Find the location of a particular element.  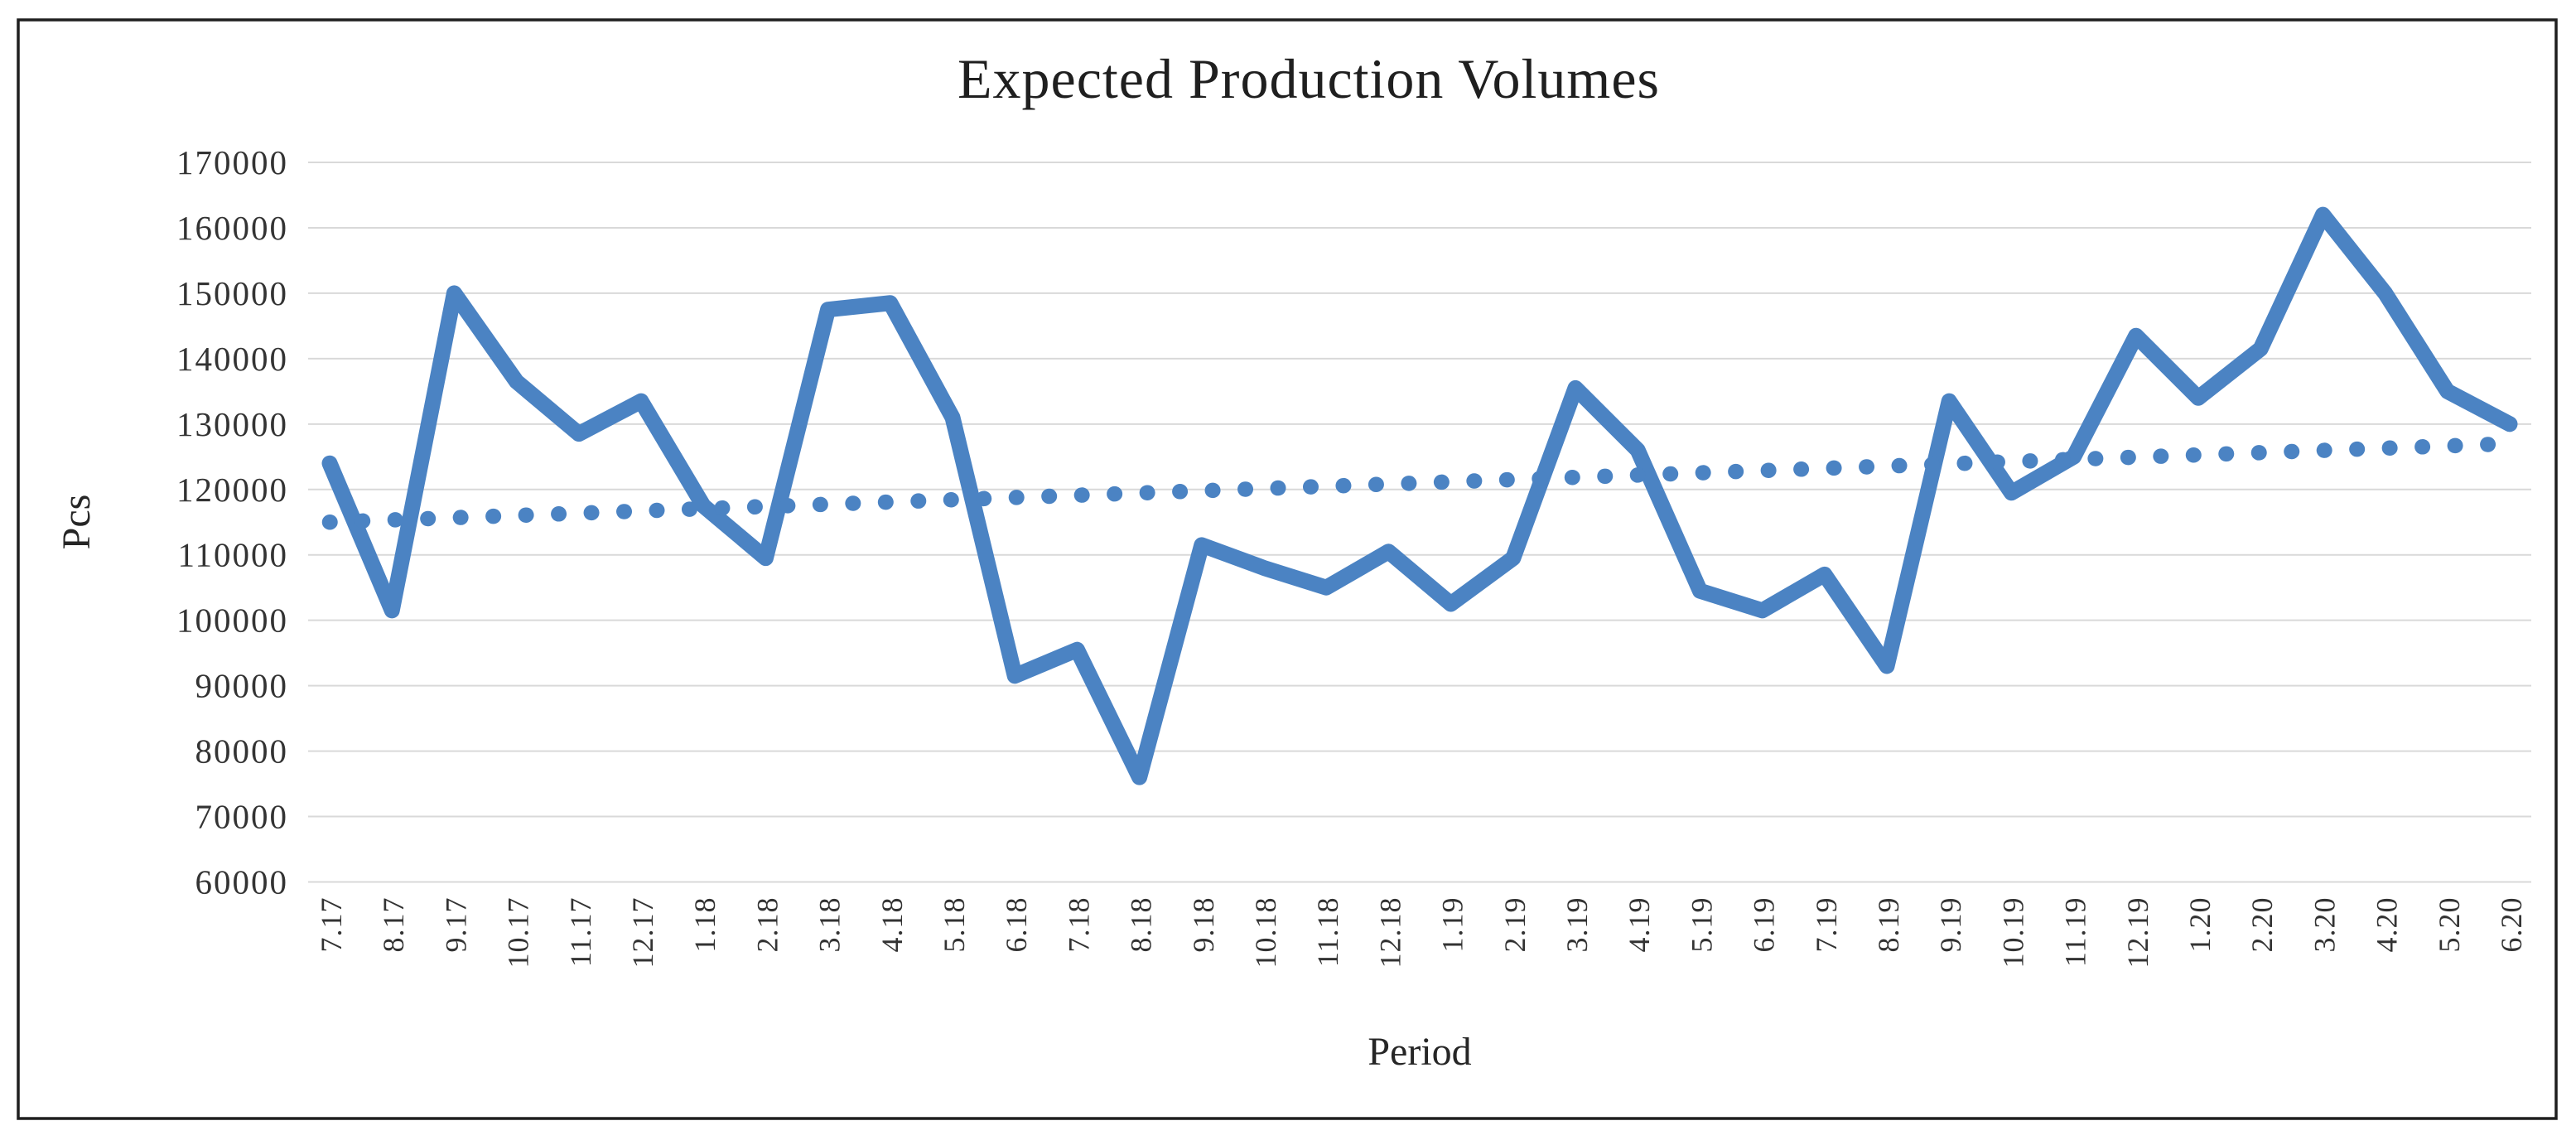

x-tick-label: 12.17 is located at coordinates (643, 933).